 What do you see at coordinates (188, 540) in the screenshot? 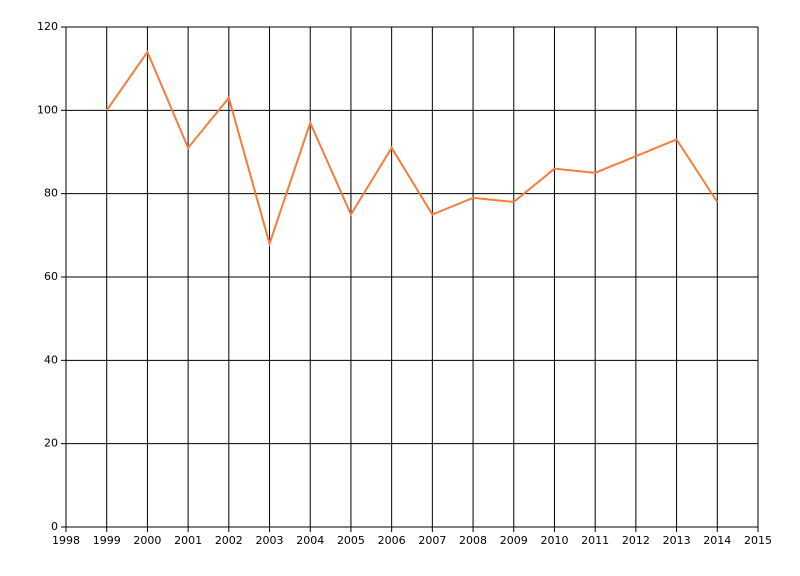
I see `x-tick-label: 2001` at bounding box center [188, 540].